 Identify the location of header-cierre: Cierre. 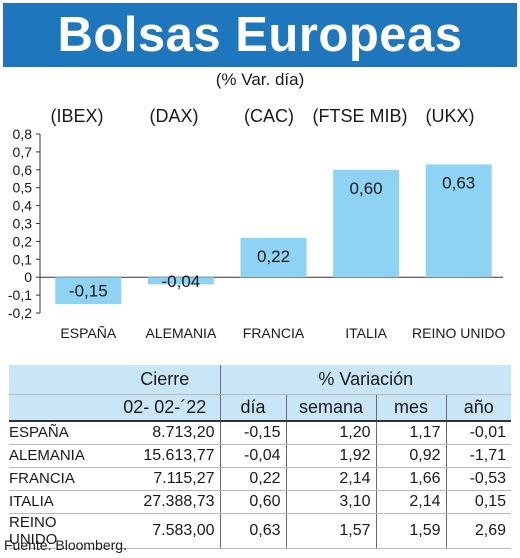
(165, 380).